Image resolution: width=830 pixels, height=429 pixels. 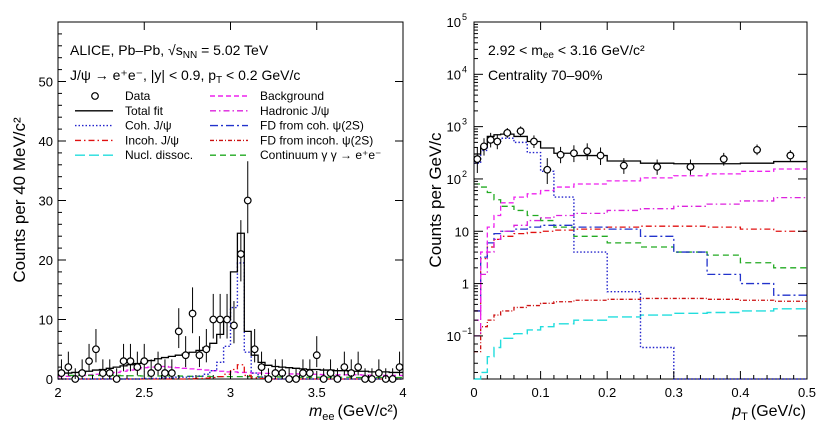 What do you see at coordinates (312, 126) in the screenshot?
I see `legend-label: FD from coh. ψ(2S)` at bounding box center [312, 126].